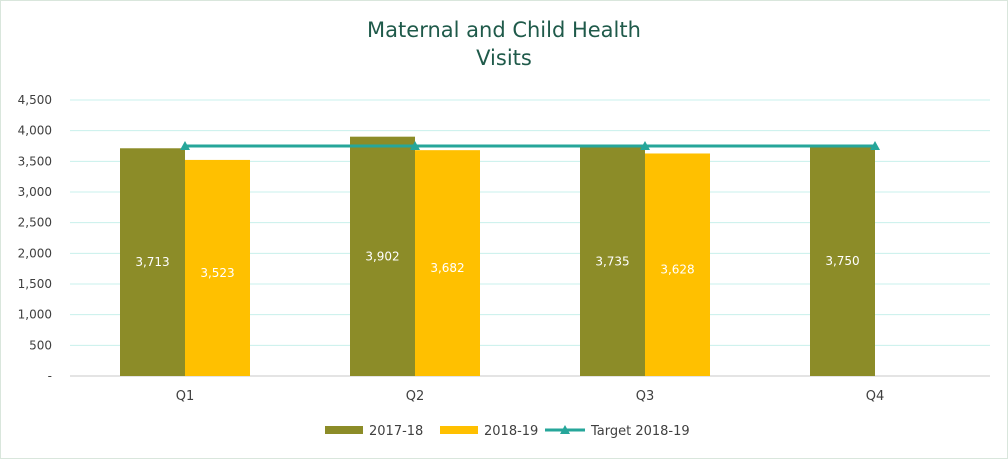 The width and height of the screenshot is (1008, 459). What do you see at coordinates (504, 30) in the screenshot?
I see `chart-title-line-1: Maternal and Child Health` at bounding box center [504, 30].